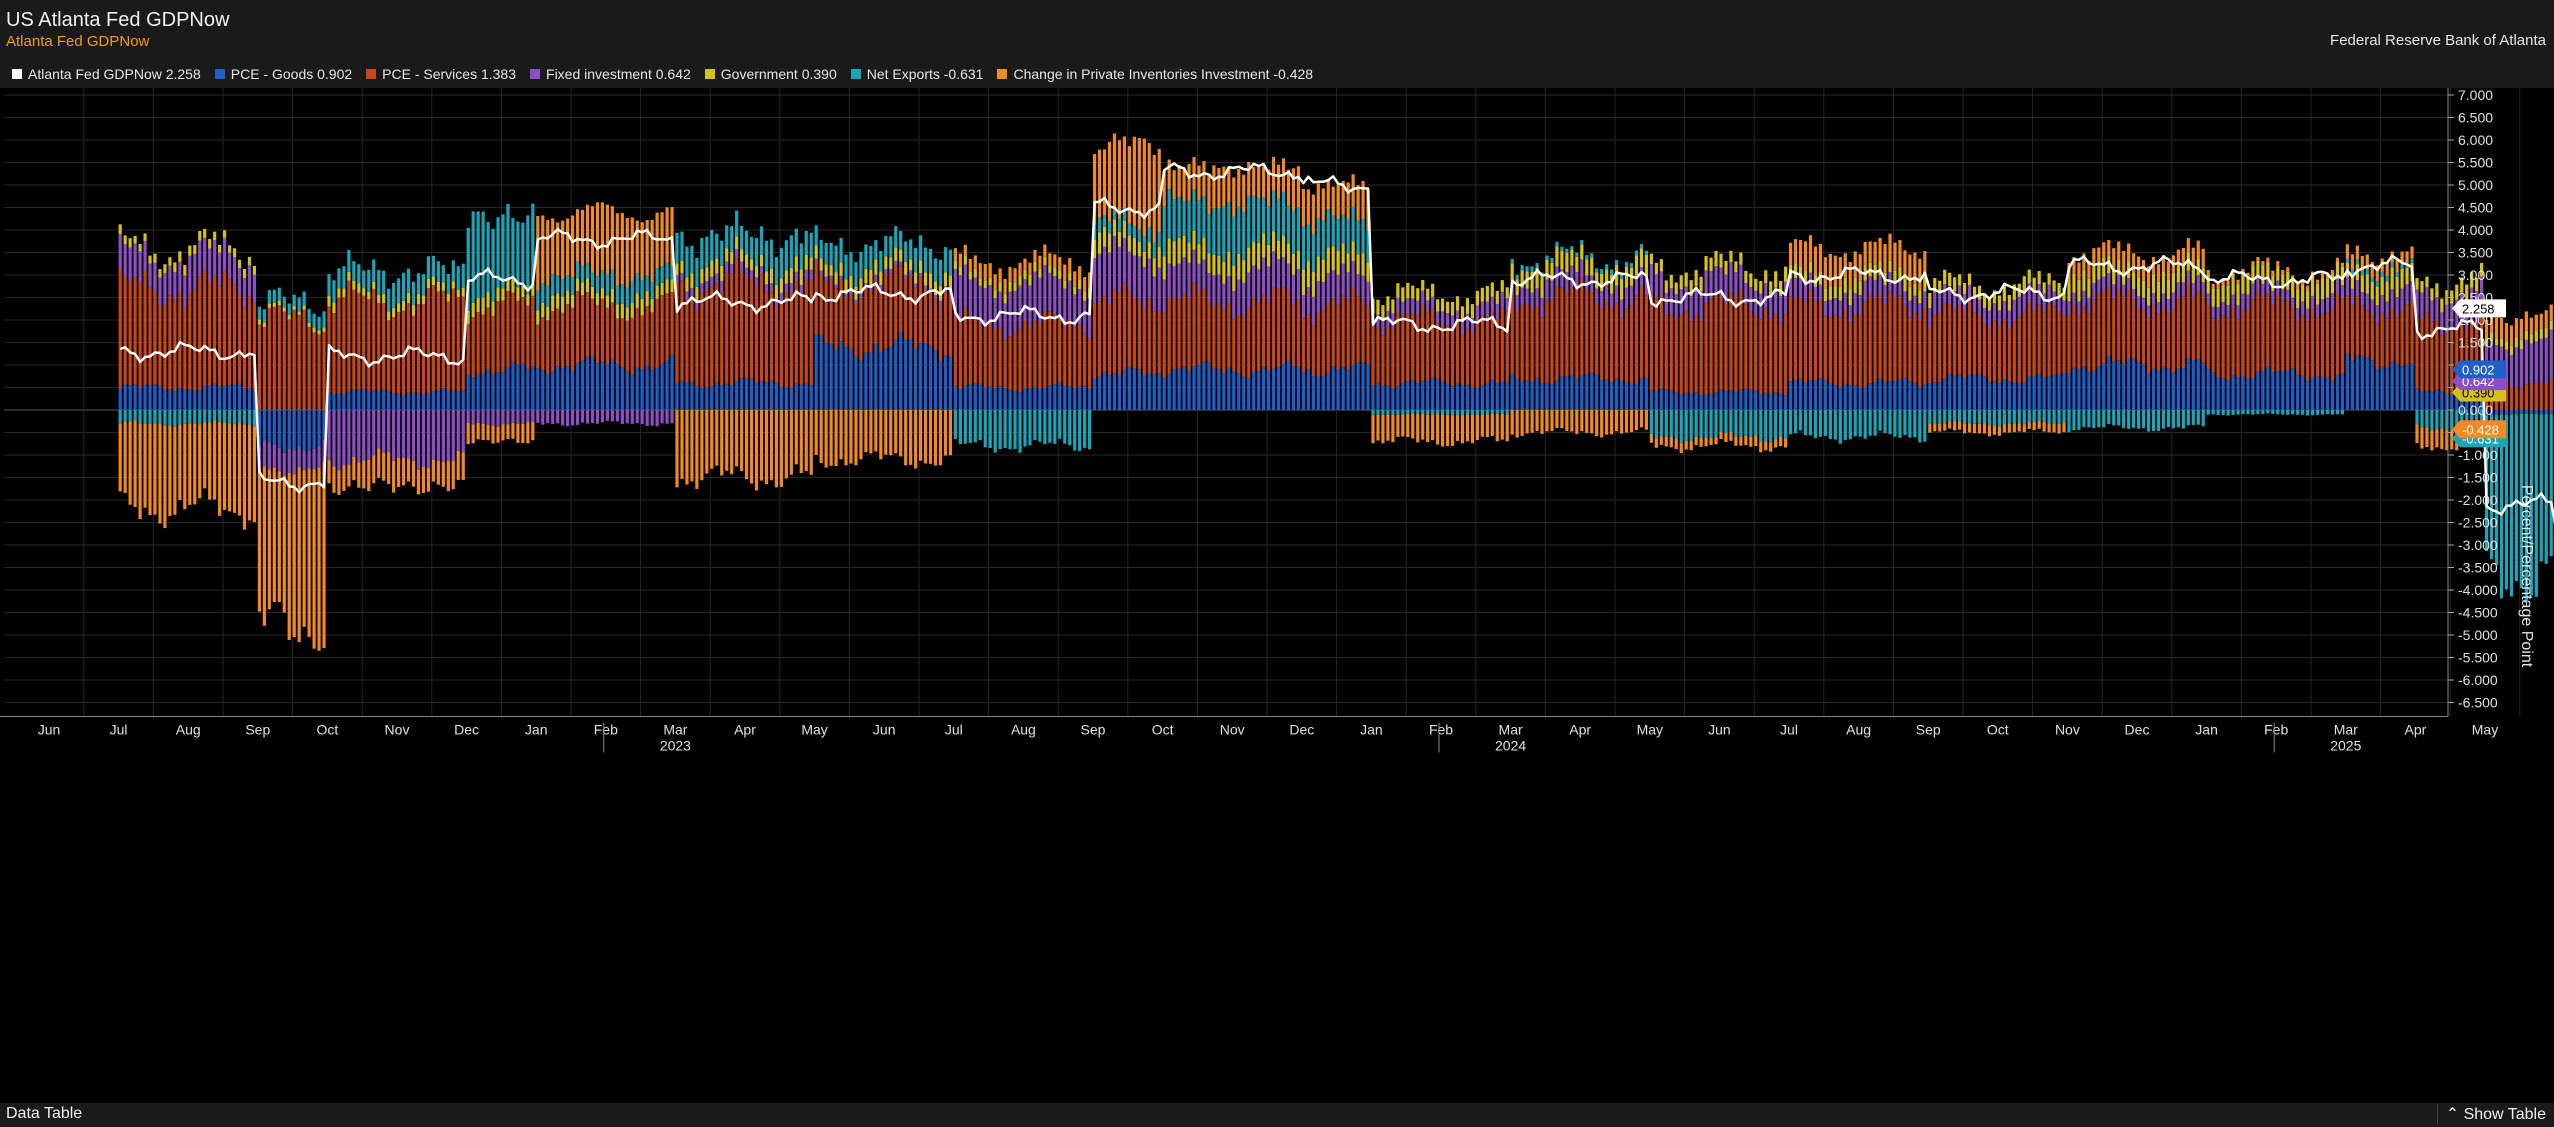  Describe the element at coordinates (283, 74) in the screenshot. I see `legend-item-pce-goods: PCE - Goods 0.902` at that location.